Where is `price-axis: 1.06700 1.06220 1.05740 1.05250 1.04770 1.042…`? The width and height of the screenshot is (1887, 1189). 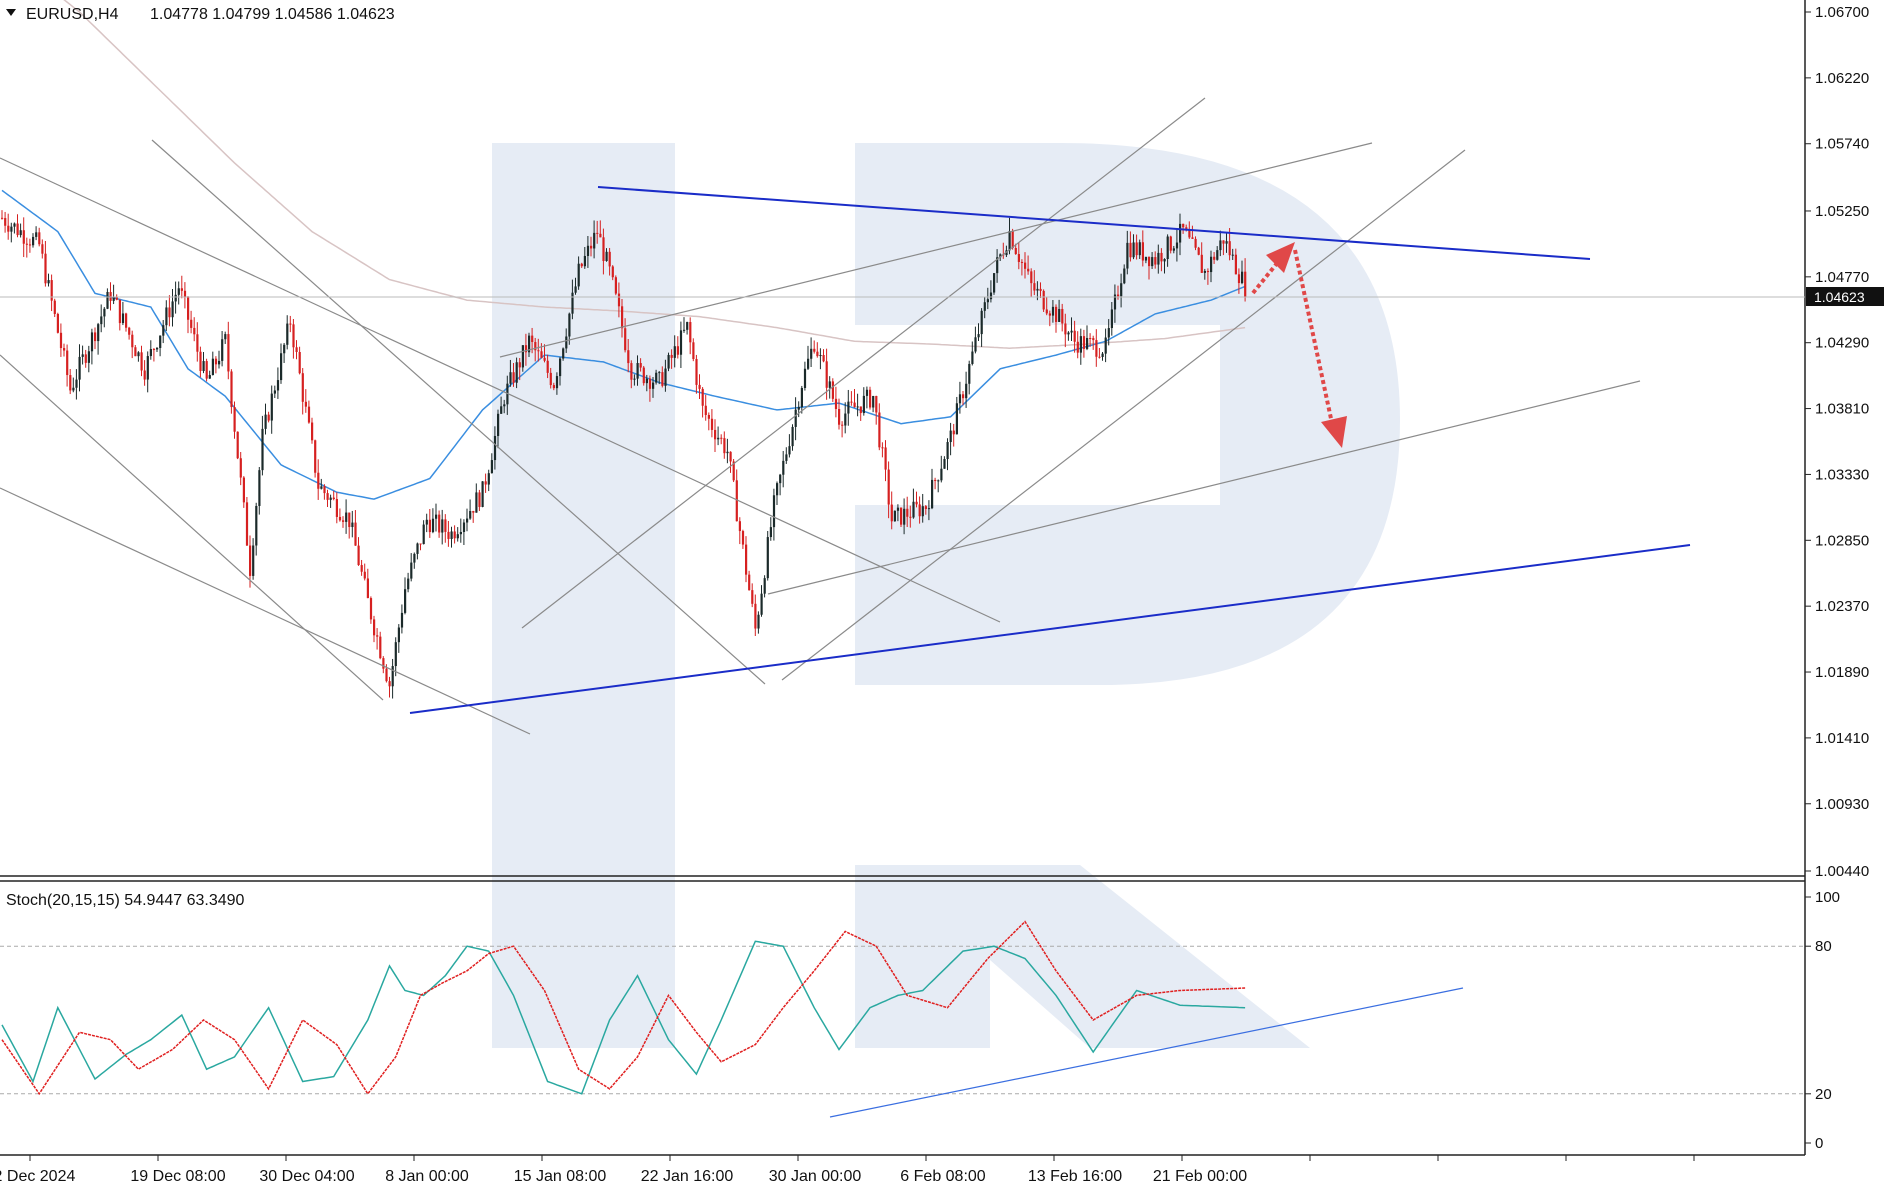 price-axis: 1.06700 1.06220 1.05740 1.05250 1.04770 1.042… is located at coordinates (1837, 442).